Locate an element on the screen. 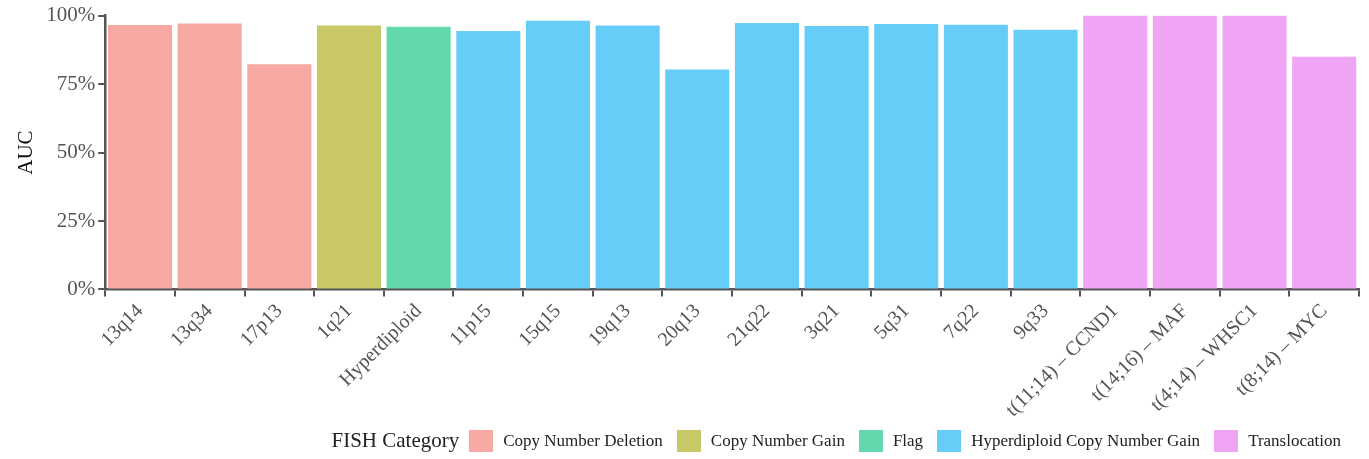 The height and width of the screenshot is (459, 1369). legend-title: FISH Category is located at coordinates (395, 440).